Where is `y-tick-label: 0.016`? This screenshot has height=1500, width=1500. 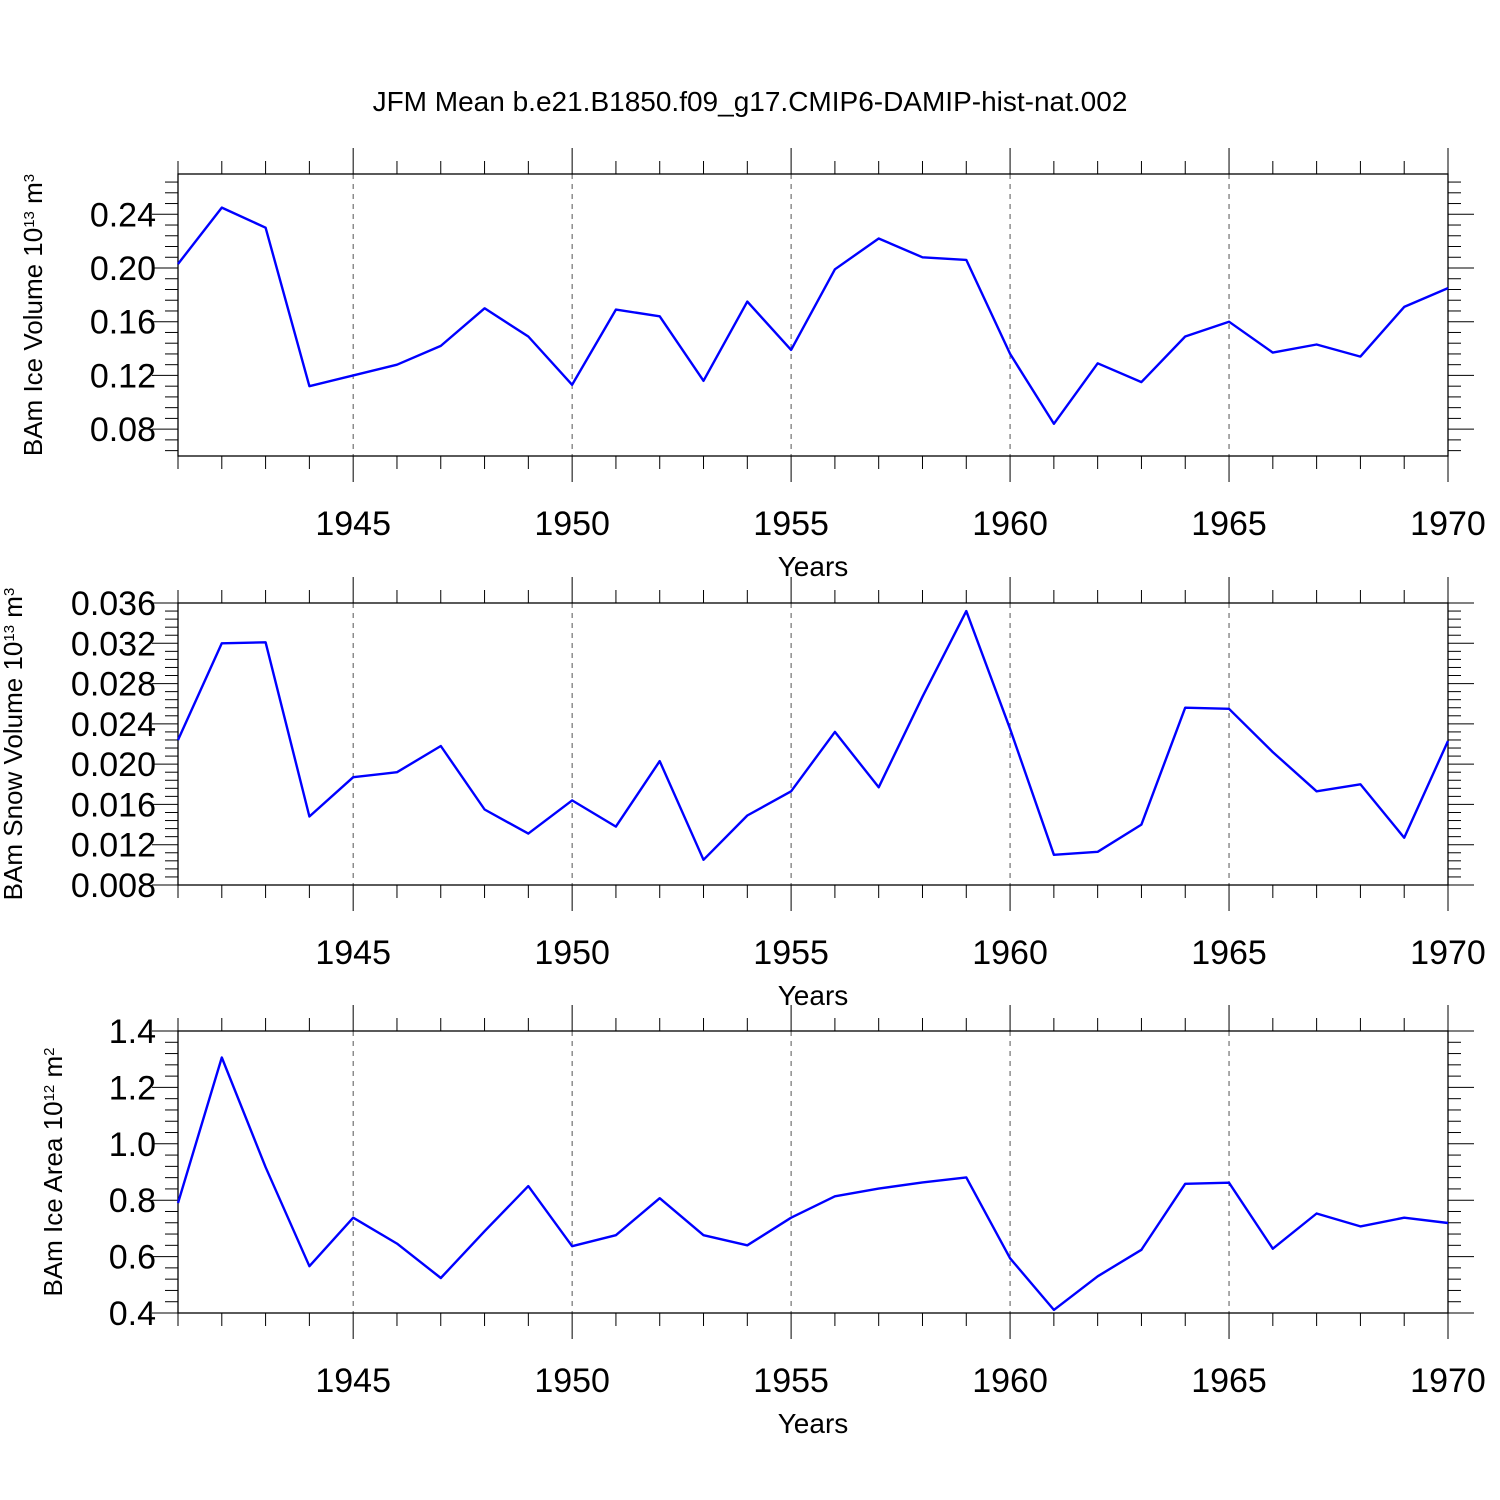
y-tick-label: 0.016 is located at coordinates (113, 805).